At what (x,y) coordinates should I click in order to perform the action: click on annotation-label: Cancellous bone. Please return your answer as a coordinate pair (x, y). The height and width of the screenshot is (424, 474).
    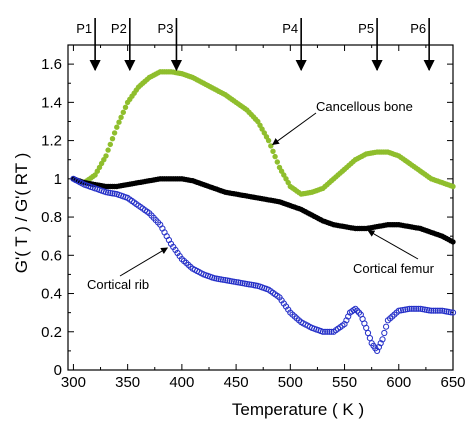
    Looking at the image, I should click on (364, 106).